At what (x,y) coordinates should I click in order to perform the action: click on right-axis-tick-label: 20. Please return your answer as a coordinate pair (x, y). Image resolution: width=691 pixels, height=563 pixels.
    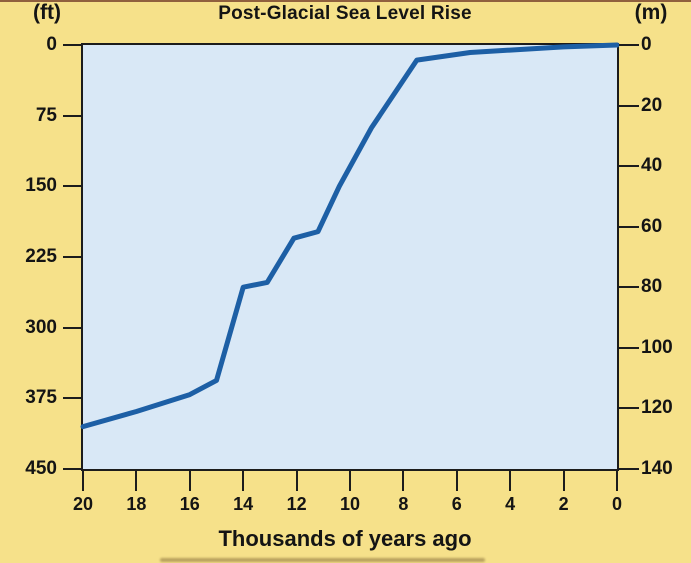
    Looking at the image, I should click on (652, 105).